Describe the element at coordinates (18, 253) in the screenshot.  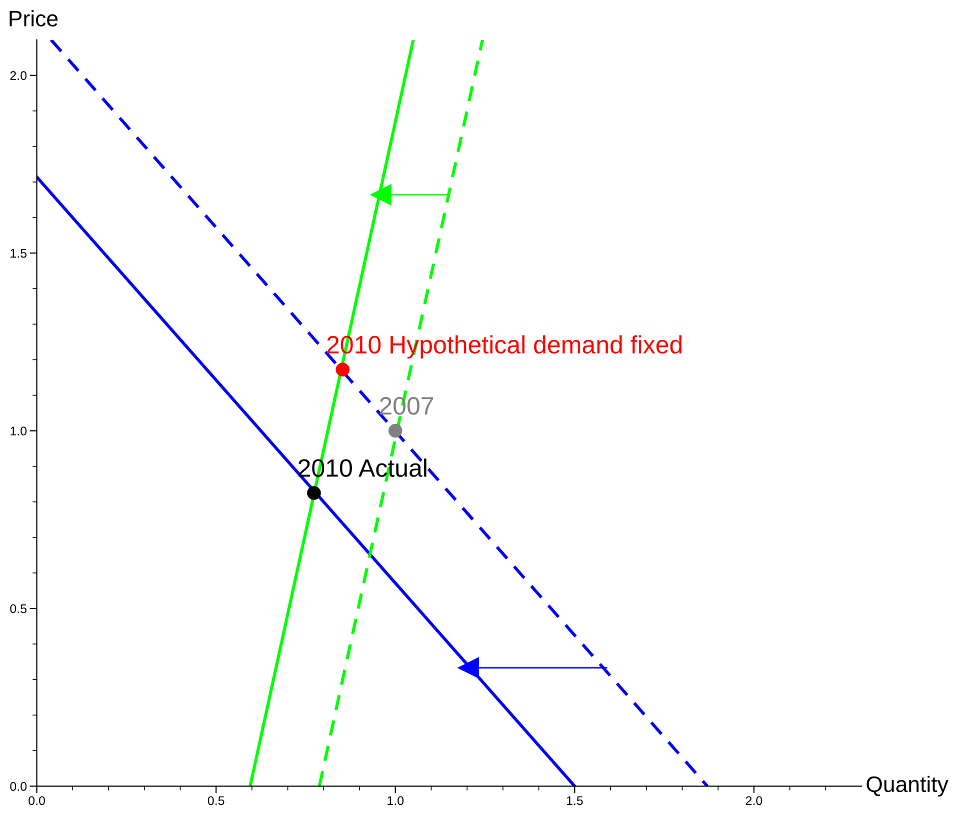
I see `y-tick-label: 1.5` at that location.